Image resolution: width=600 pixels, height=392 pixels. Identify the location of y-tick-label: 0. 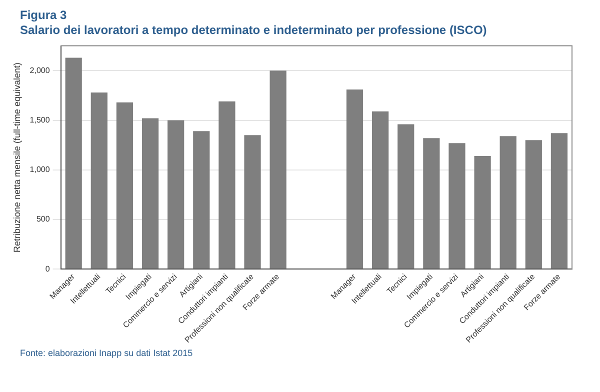
(47, 269).